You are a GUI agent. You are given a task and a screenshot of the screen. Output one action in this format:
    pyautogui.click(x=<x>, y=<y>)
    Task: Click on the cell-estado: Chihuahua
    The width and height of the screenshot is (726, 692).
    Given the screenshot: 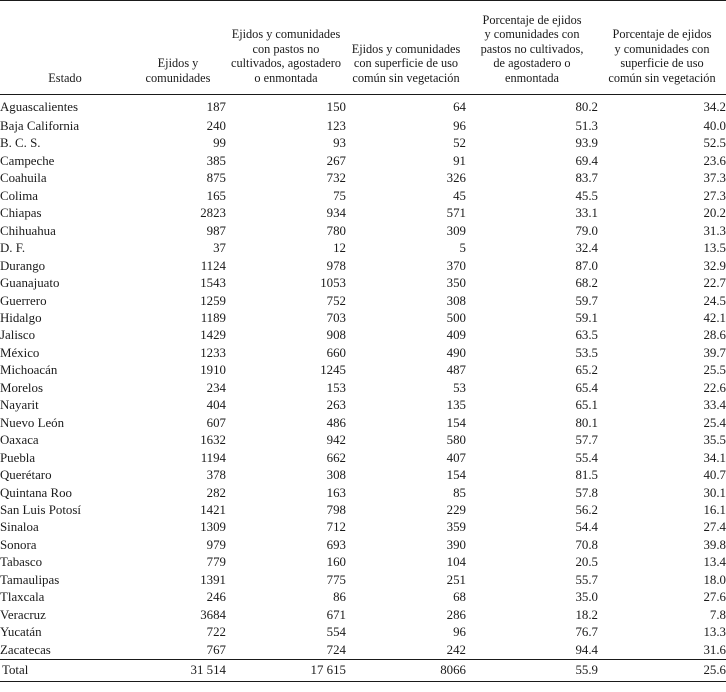 What is the action you would take?
    pyautogui.click(x=28, y=230)
    